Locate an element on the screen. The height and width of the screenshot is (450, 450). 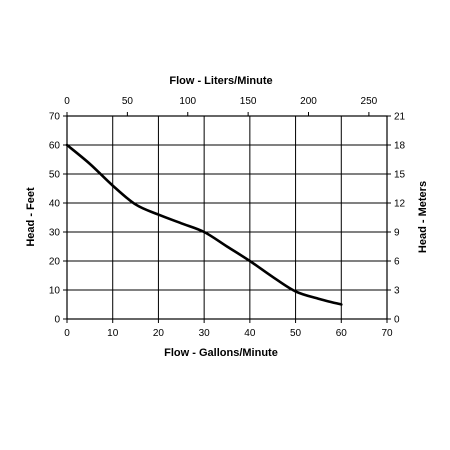
x-top-tick-label: 150 is located at coordinates (248, 101).